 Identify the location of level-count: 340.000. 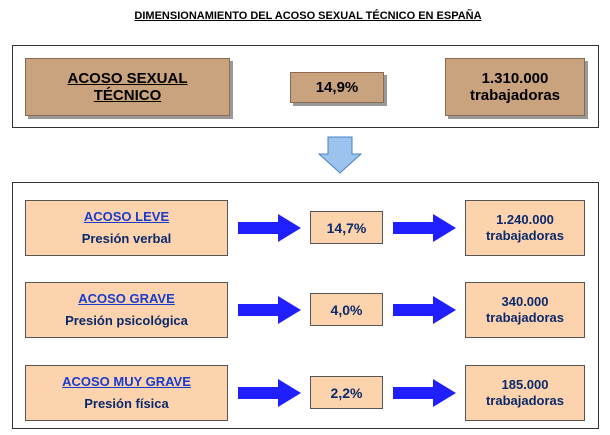
(525, 301).